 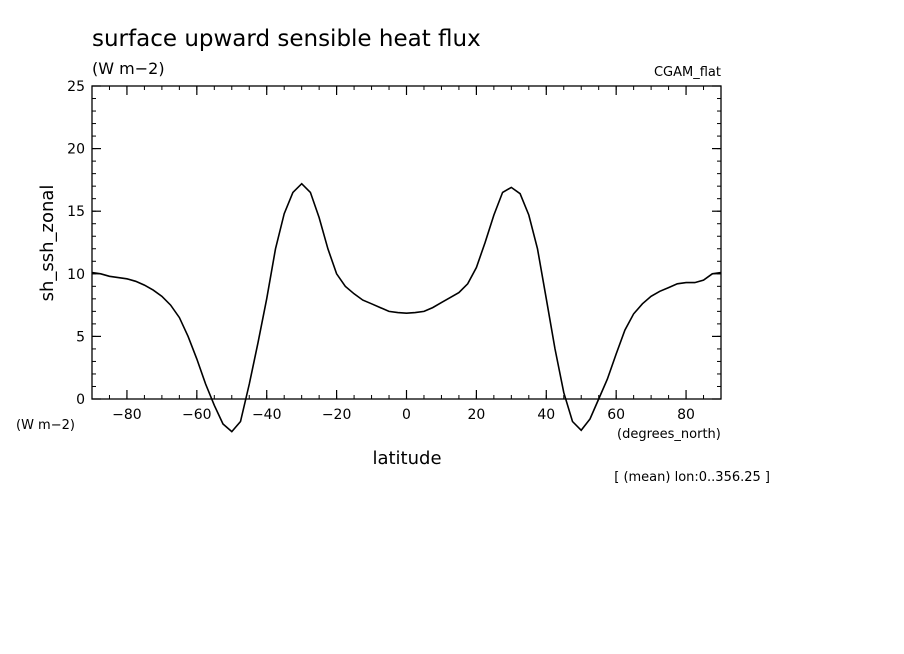 I want to click on x-tick-label: 20, so click(x=476, y=415).